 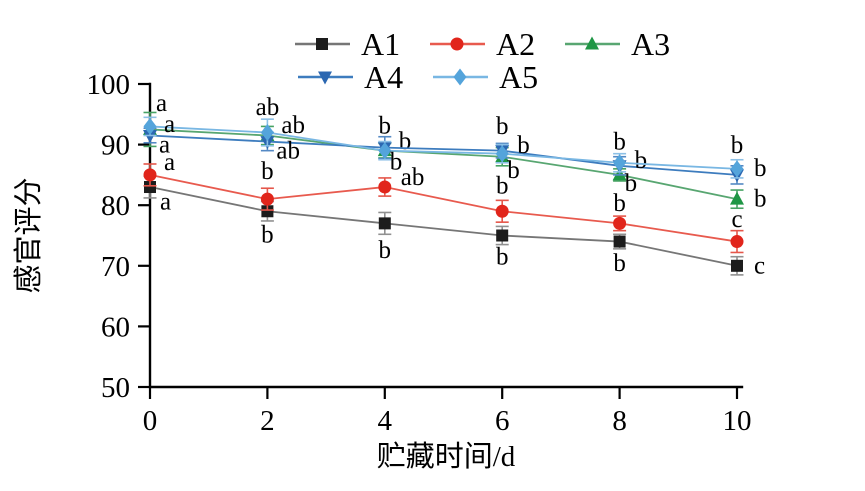 What do you see at coordinates (518, 77) in the screenshot?
I see `legend-label: A5` at bounding box center [518, 77].